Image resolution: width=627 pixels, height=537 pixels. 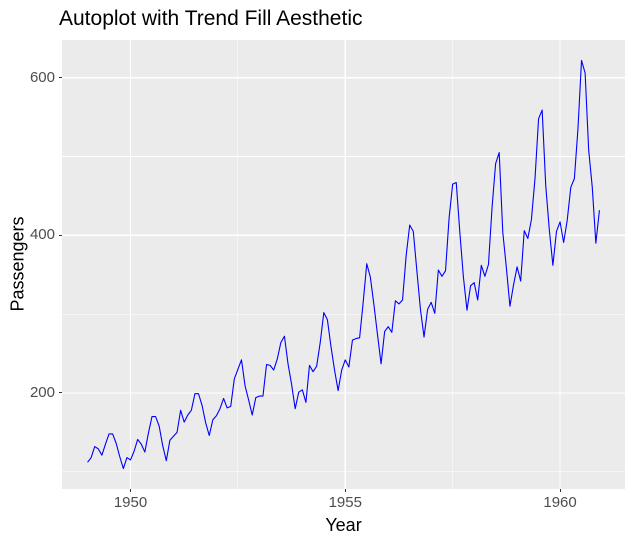 What do you see at coordinates (42, 392) in the screenshot?
I see `y-tick-label: 200` at bounding box center [42, 392].